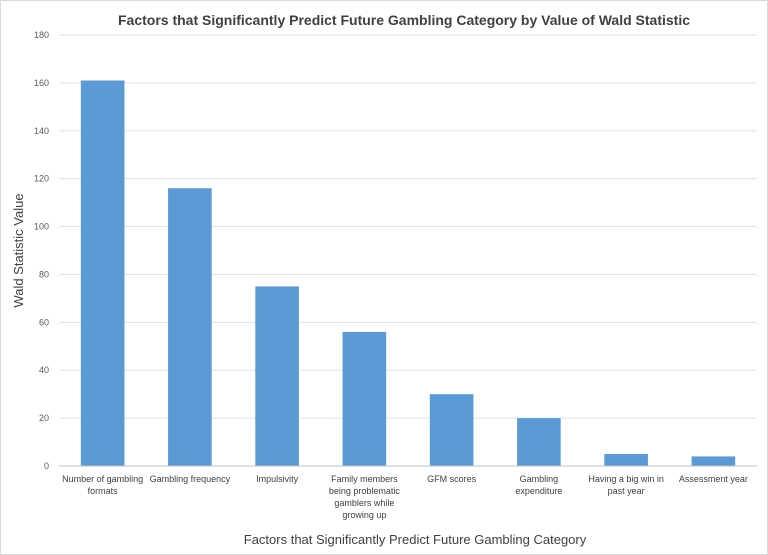 Image resolution: width=768 pixels, height=555 pixels. I want to click on x-category-label-line: Assessment year, so click(713, 479).